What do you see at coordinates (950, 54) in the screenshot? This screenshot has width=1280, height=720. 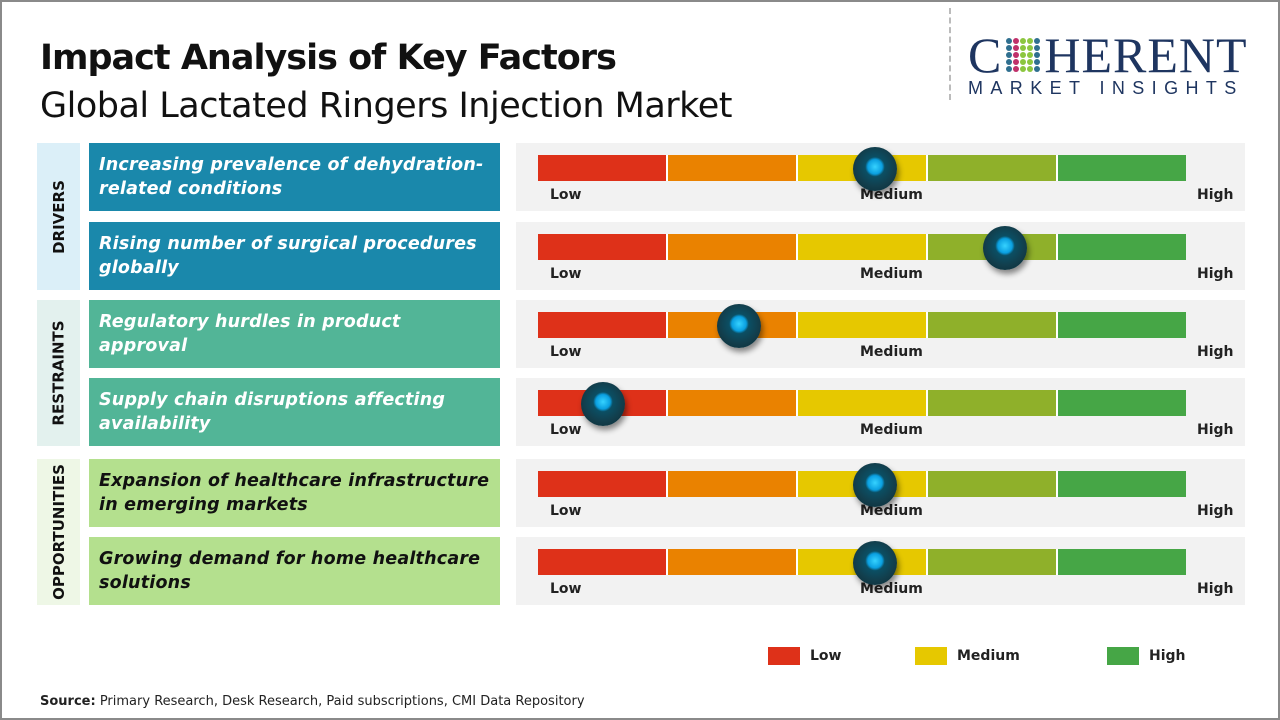 I see `divider` at bounding box center [950, 54].